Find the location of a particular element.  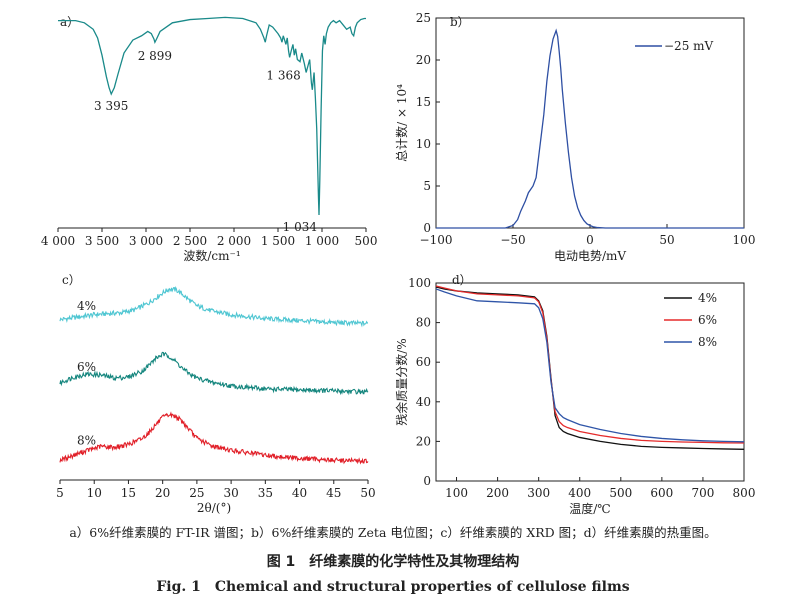

x-tick-label: 2 000 is located at coordinates (234, 241).